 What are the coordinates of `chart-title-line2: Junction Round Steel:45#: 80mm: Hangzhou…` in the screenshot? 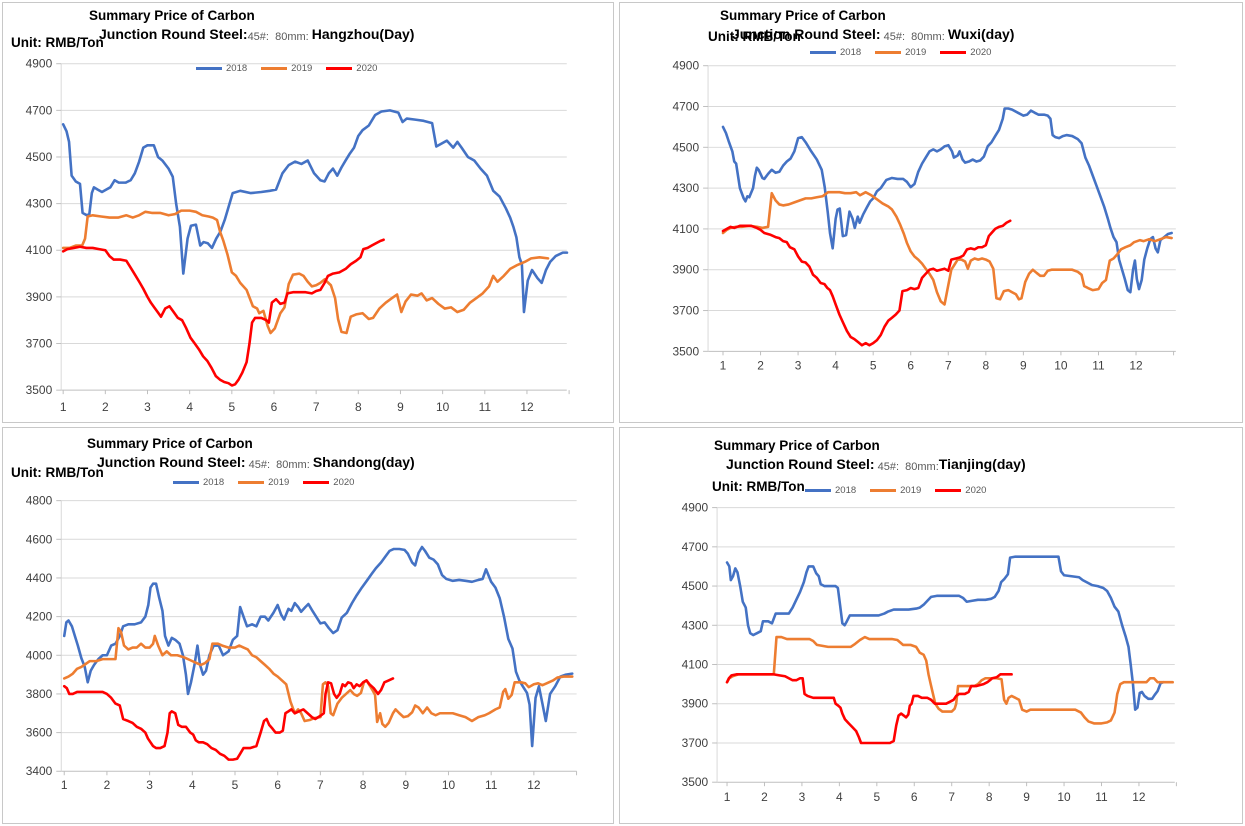 It's located at (308, 34).